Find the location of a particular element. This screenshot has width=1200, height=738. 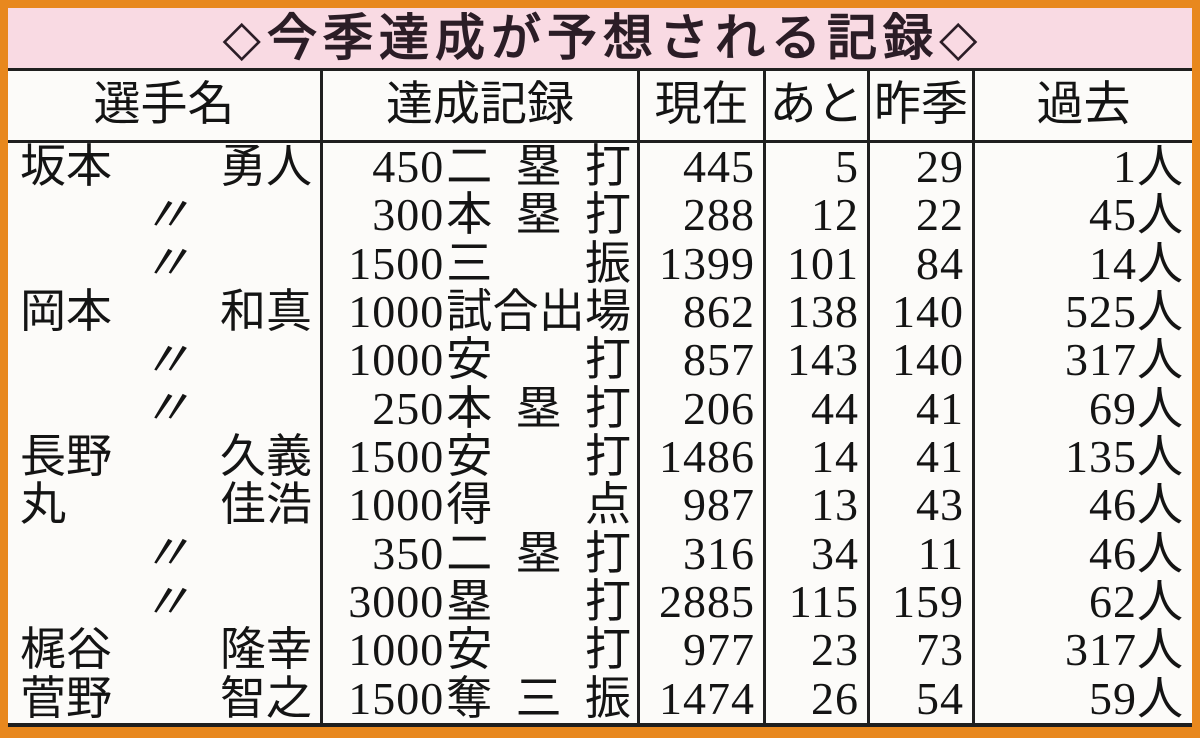

remaining-value-cell: 26 is located at coordinates (815, 698).